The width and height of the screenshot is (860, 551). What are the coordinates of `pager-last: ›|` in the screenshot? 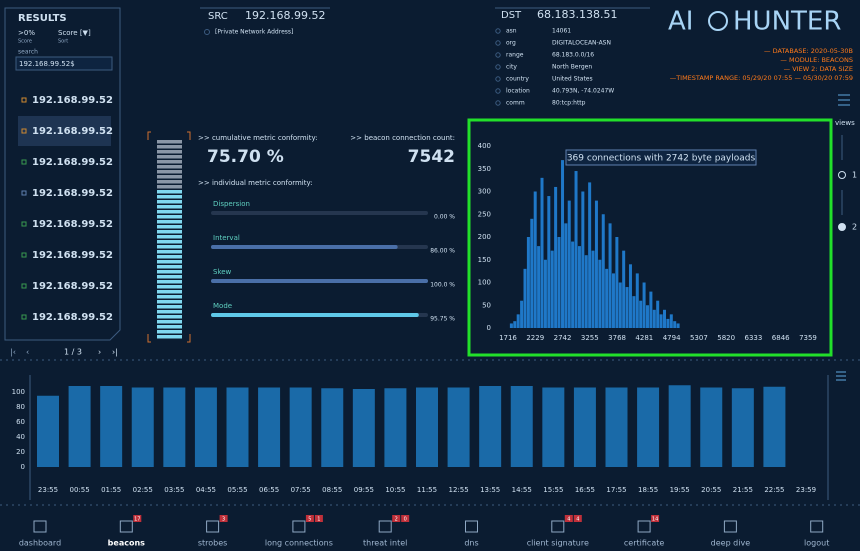 It's located at (115, 352).